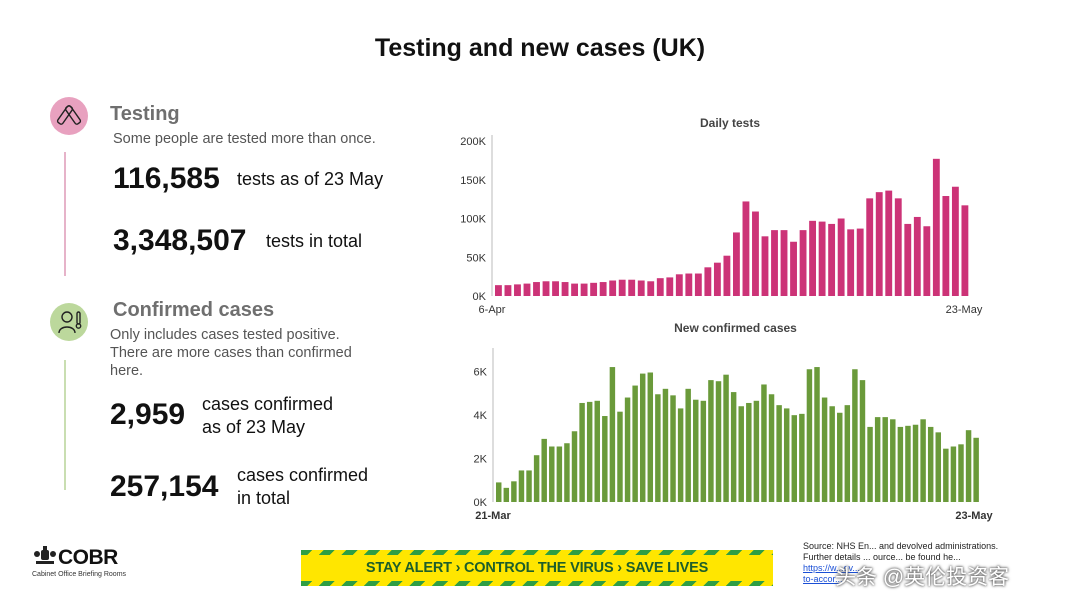 This screenshot has height=608, width=1080. I want to click on page-title: Testing and new cases (UK), so click(540, 48).